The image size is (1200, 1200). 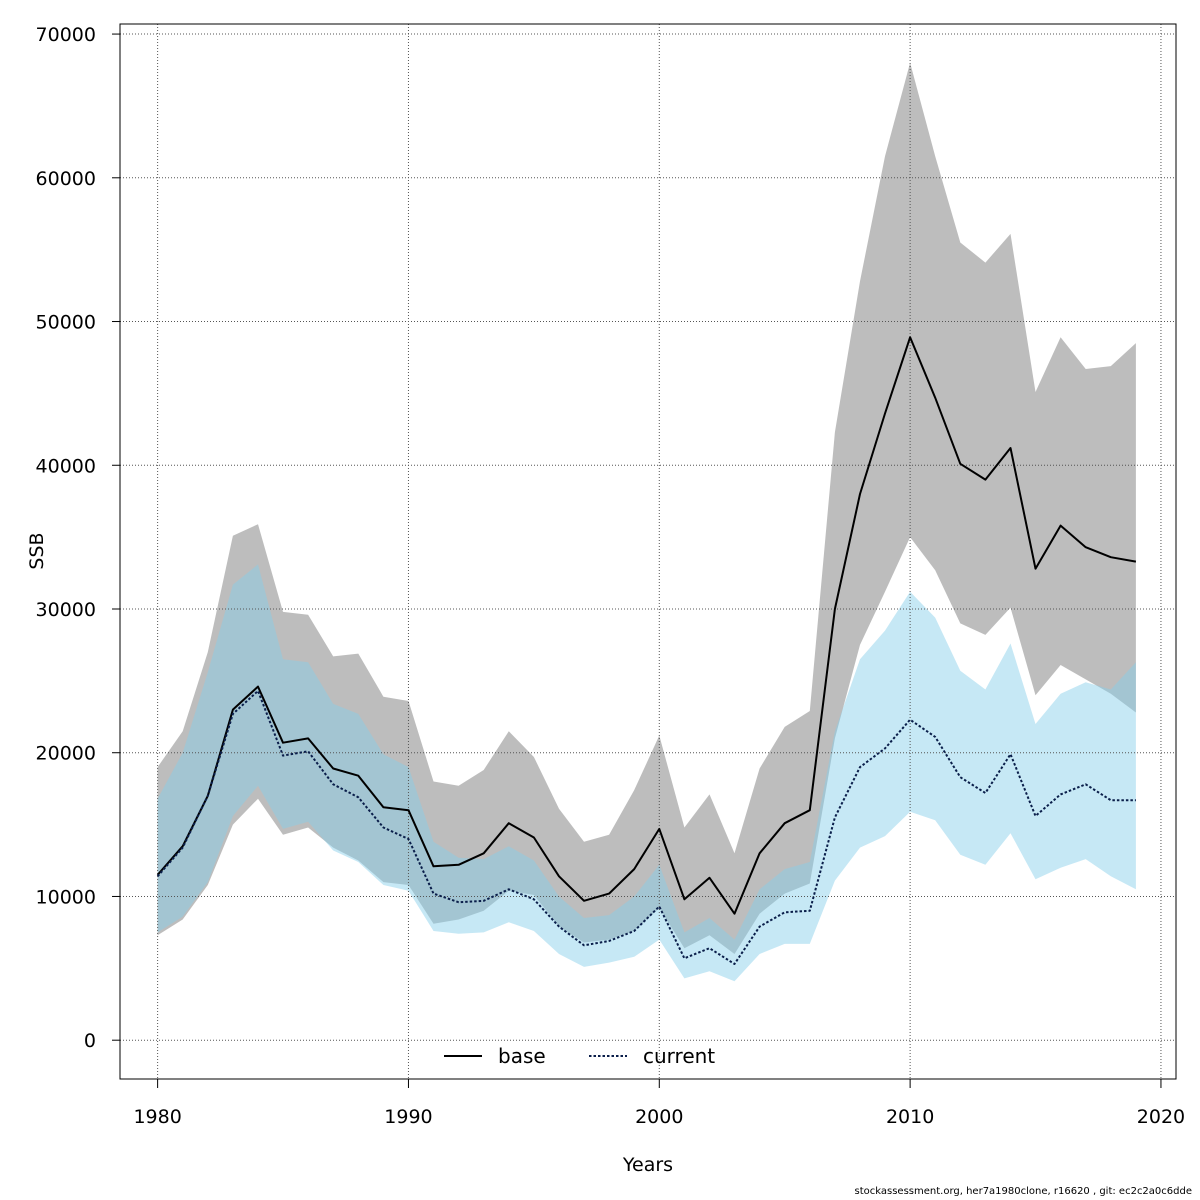 What do you see at coordinates (659, 1117) in the screenshot?
I see `x-tick-label: 2000` at bounding box center [659, 1117].